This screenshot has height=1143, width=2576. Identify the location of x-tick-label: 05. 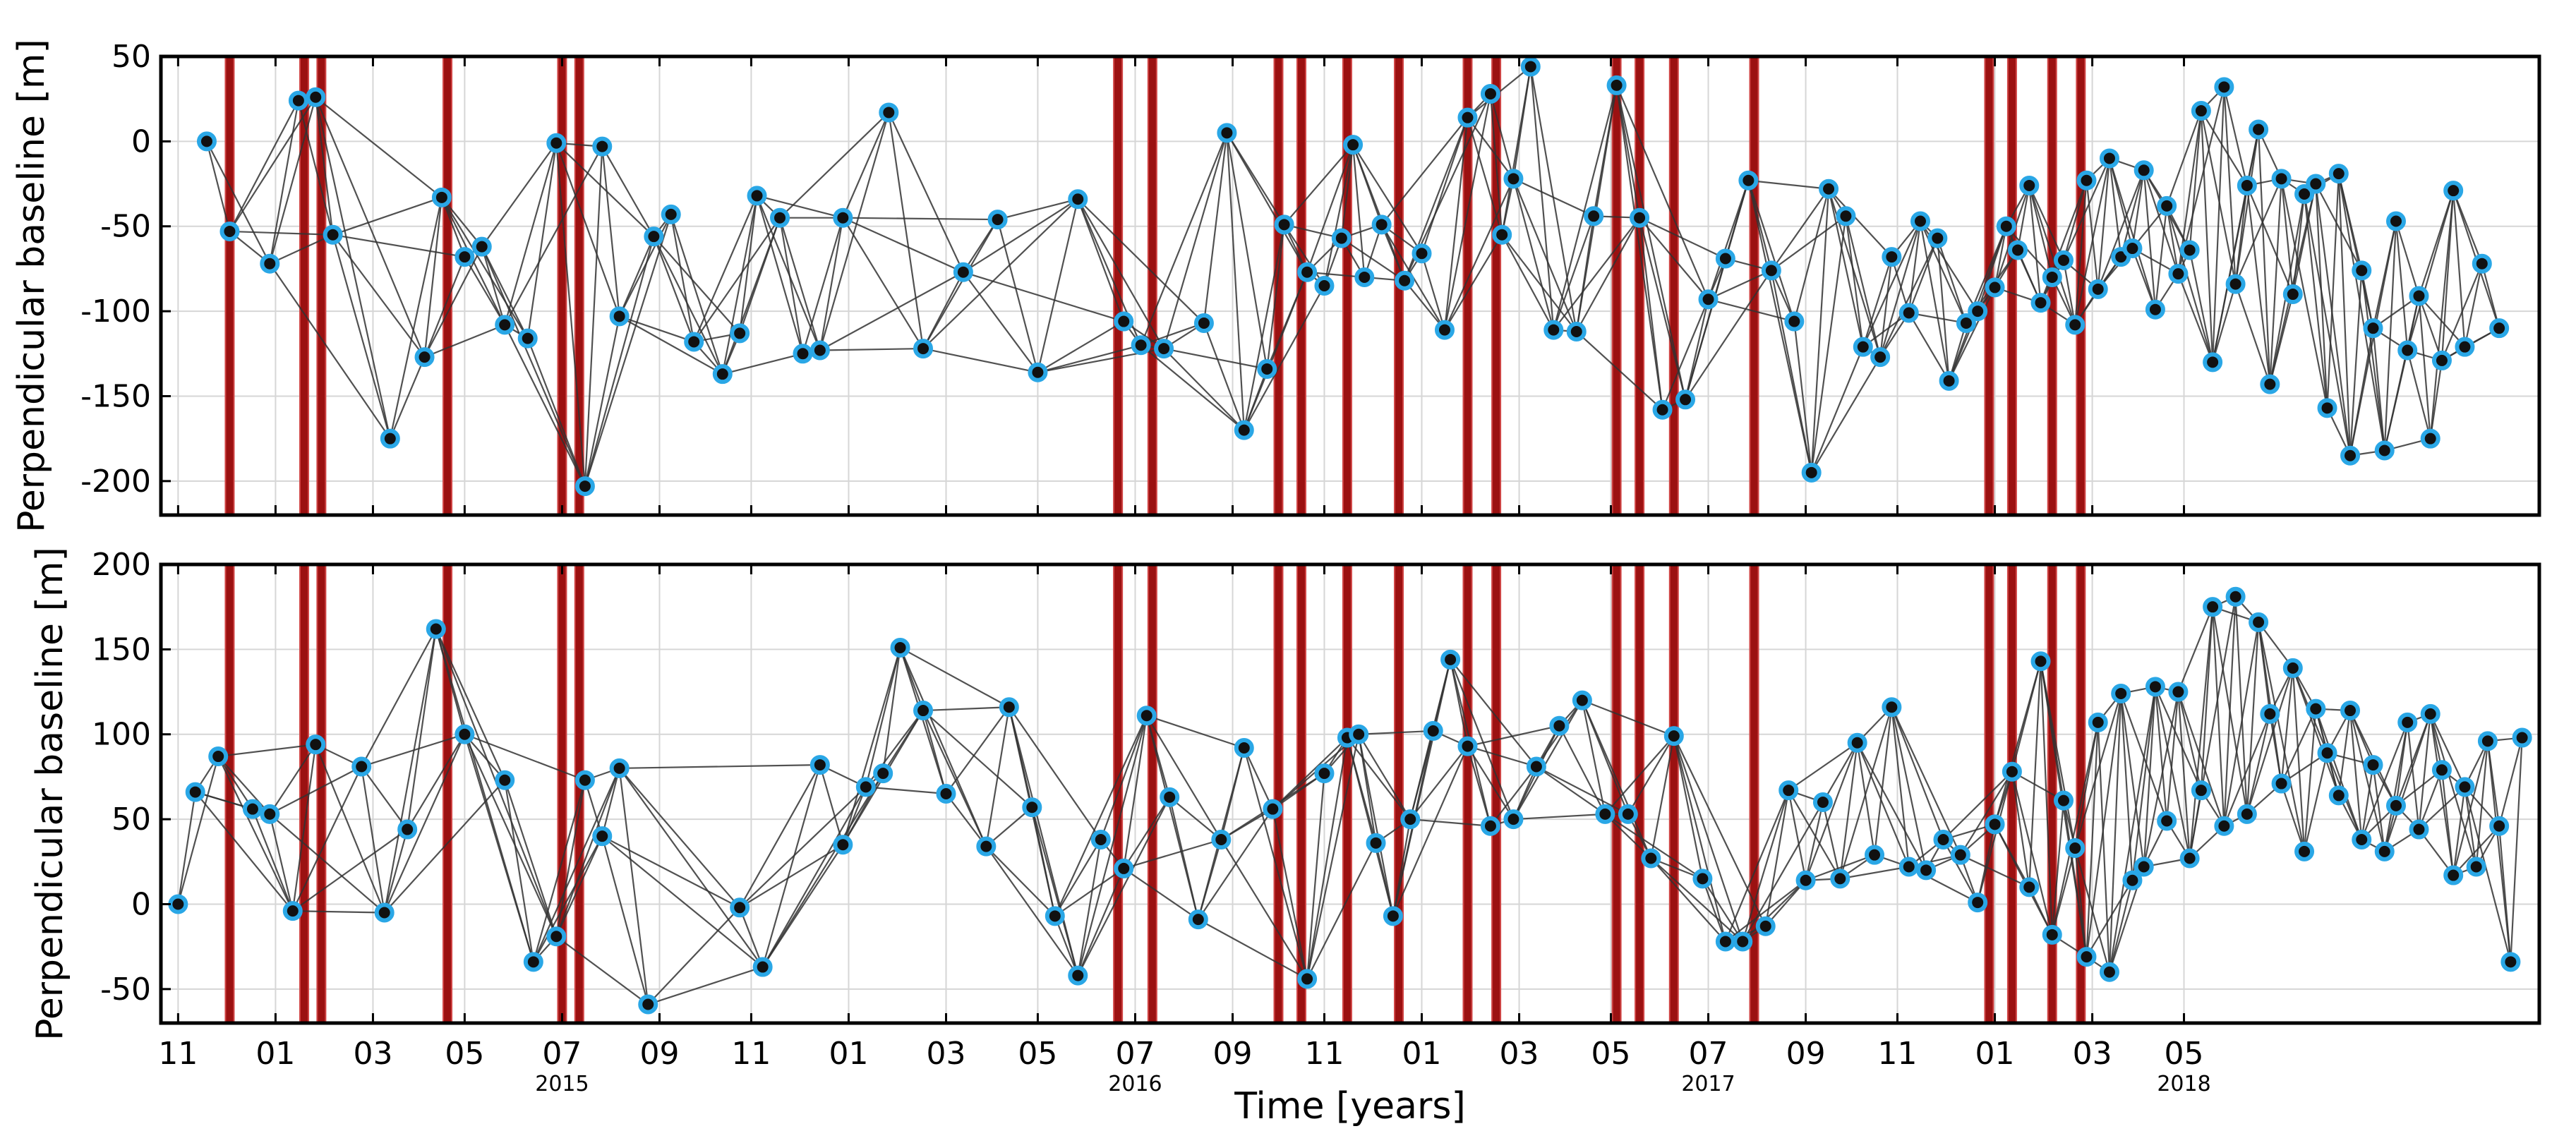
(2184, 1054).